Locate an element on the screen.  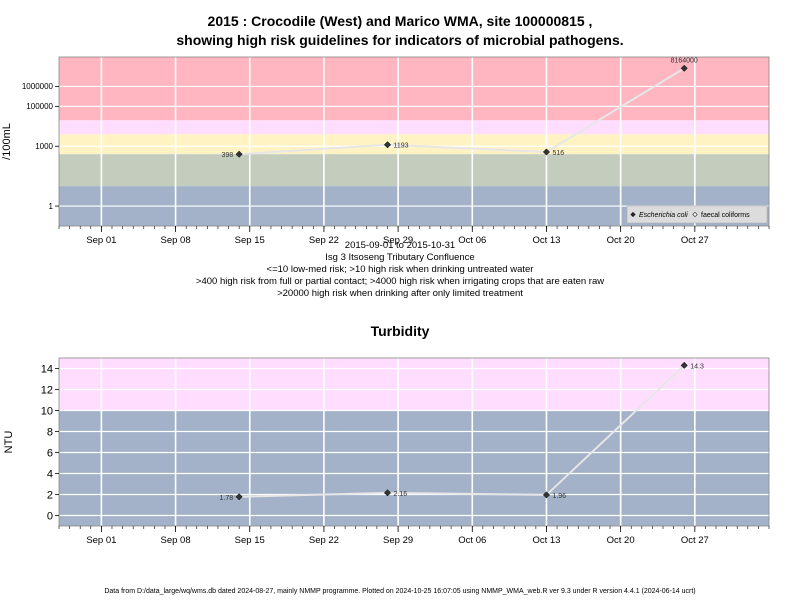
p2-y-tick-label: 14 is located at coordinates (47, 369).